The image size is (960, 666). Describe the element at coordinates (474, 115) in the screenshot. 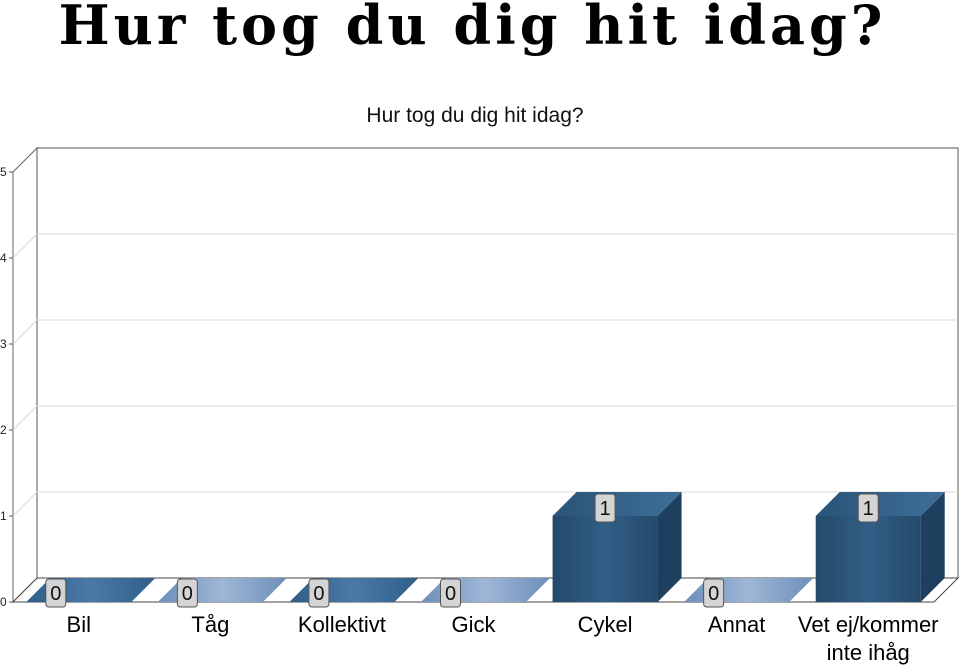

I see `chart-title: Hur tog du dig hit idag?` at that location.